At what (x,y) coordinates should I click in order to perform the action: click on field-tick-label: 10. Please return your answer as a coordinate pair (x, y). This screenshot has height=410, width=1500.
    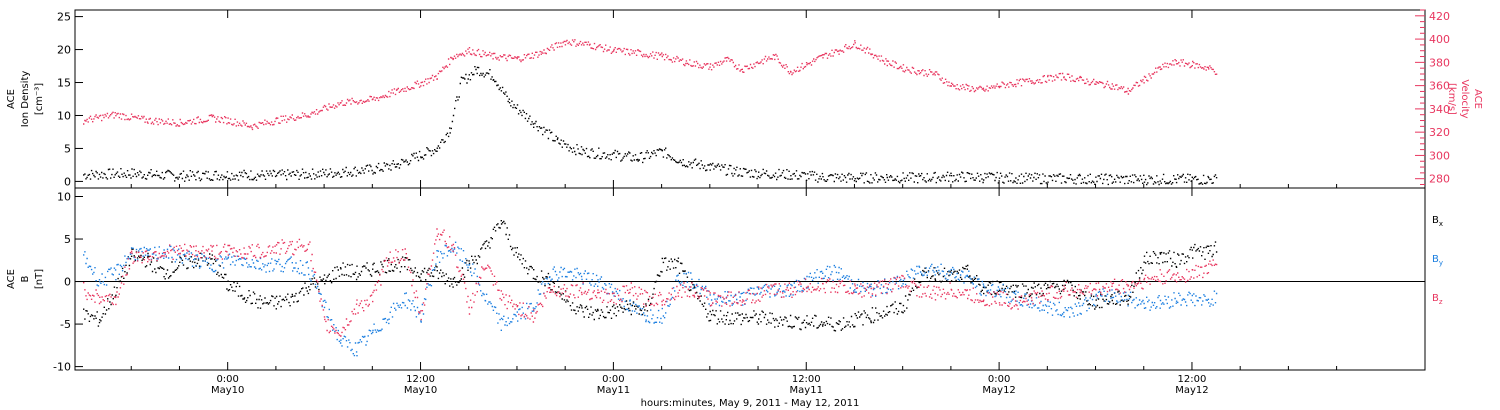
    Looking at the image, I should click on (64, 197).